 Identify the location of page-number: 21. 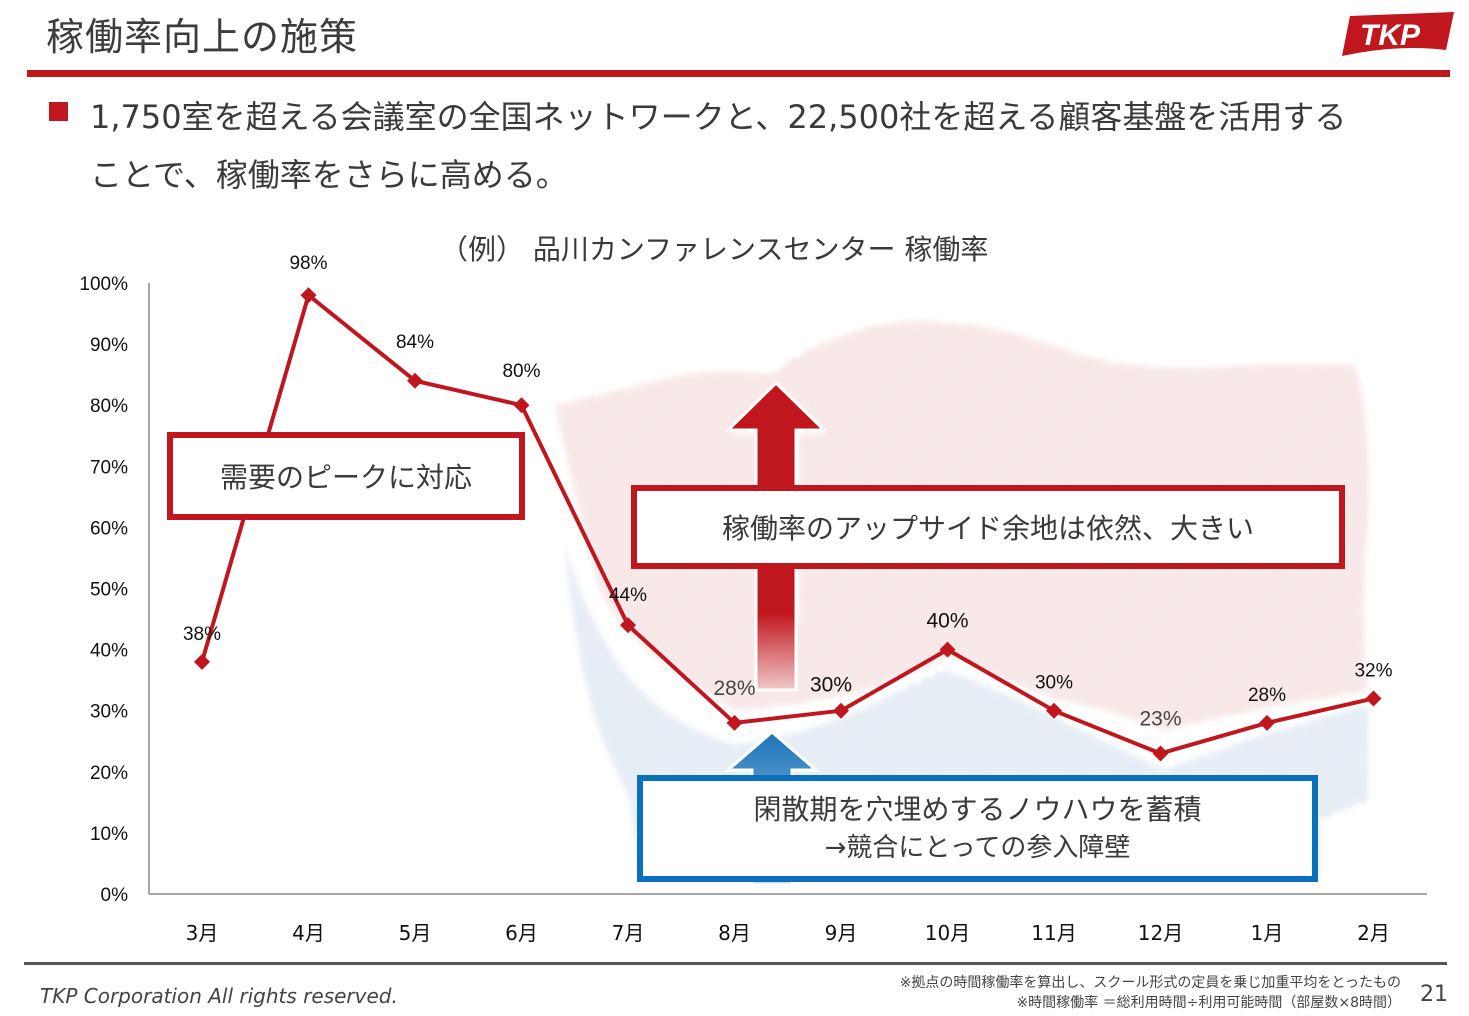
(1434, 994).